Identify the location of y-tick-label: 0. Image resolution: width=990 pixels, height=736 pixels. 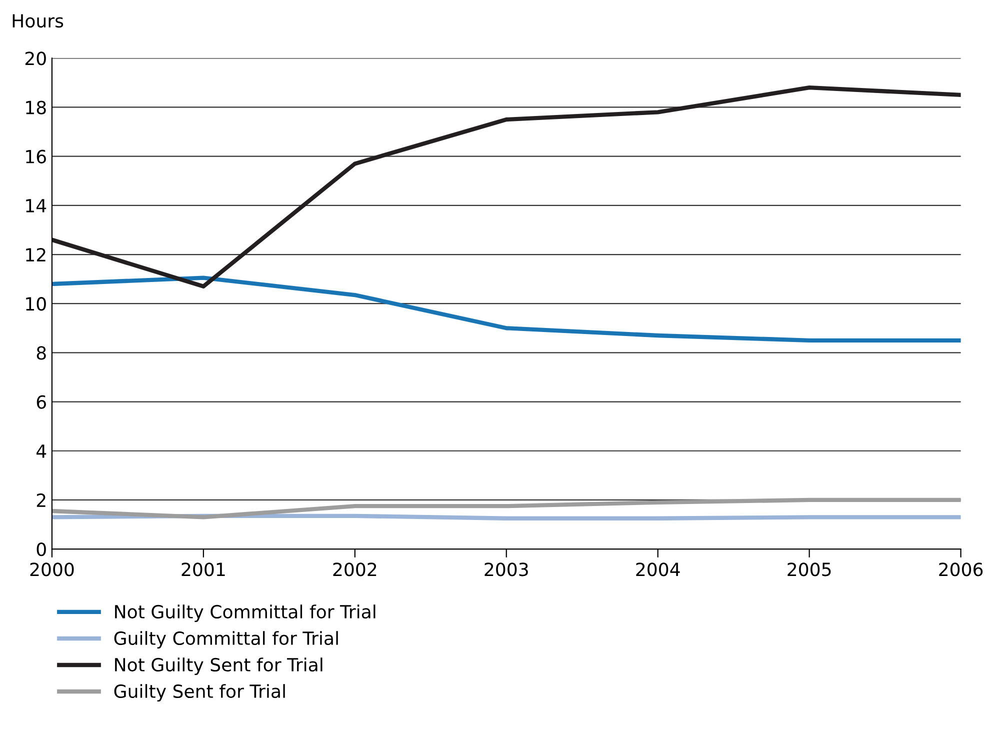
(41, 549).